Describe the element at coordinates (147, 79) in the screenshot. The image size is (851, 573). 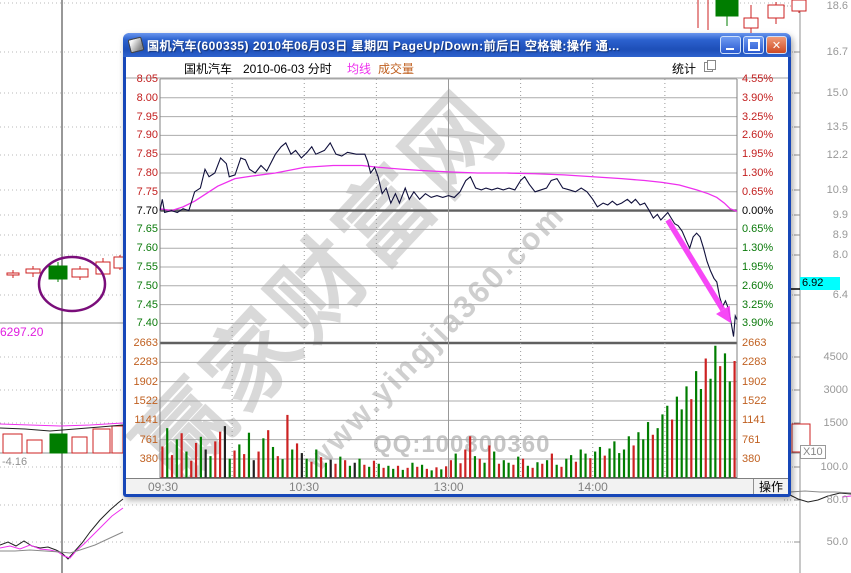
I see `price-axis-label: 8.05` at that location.